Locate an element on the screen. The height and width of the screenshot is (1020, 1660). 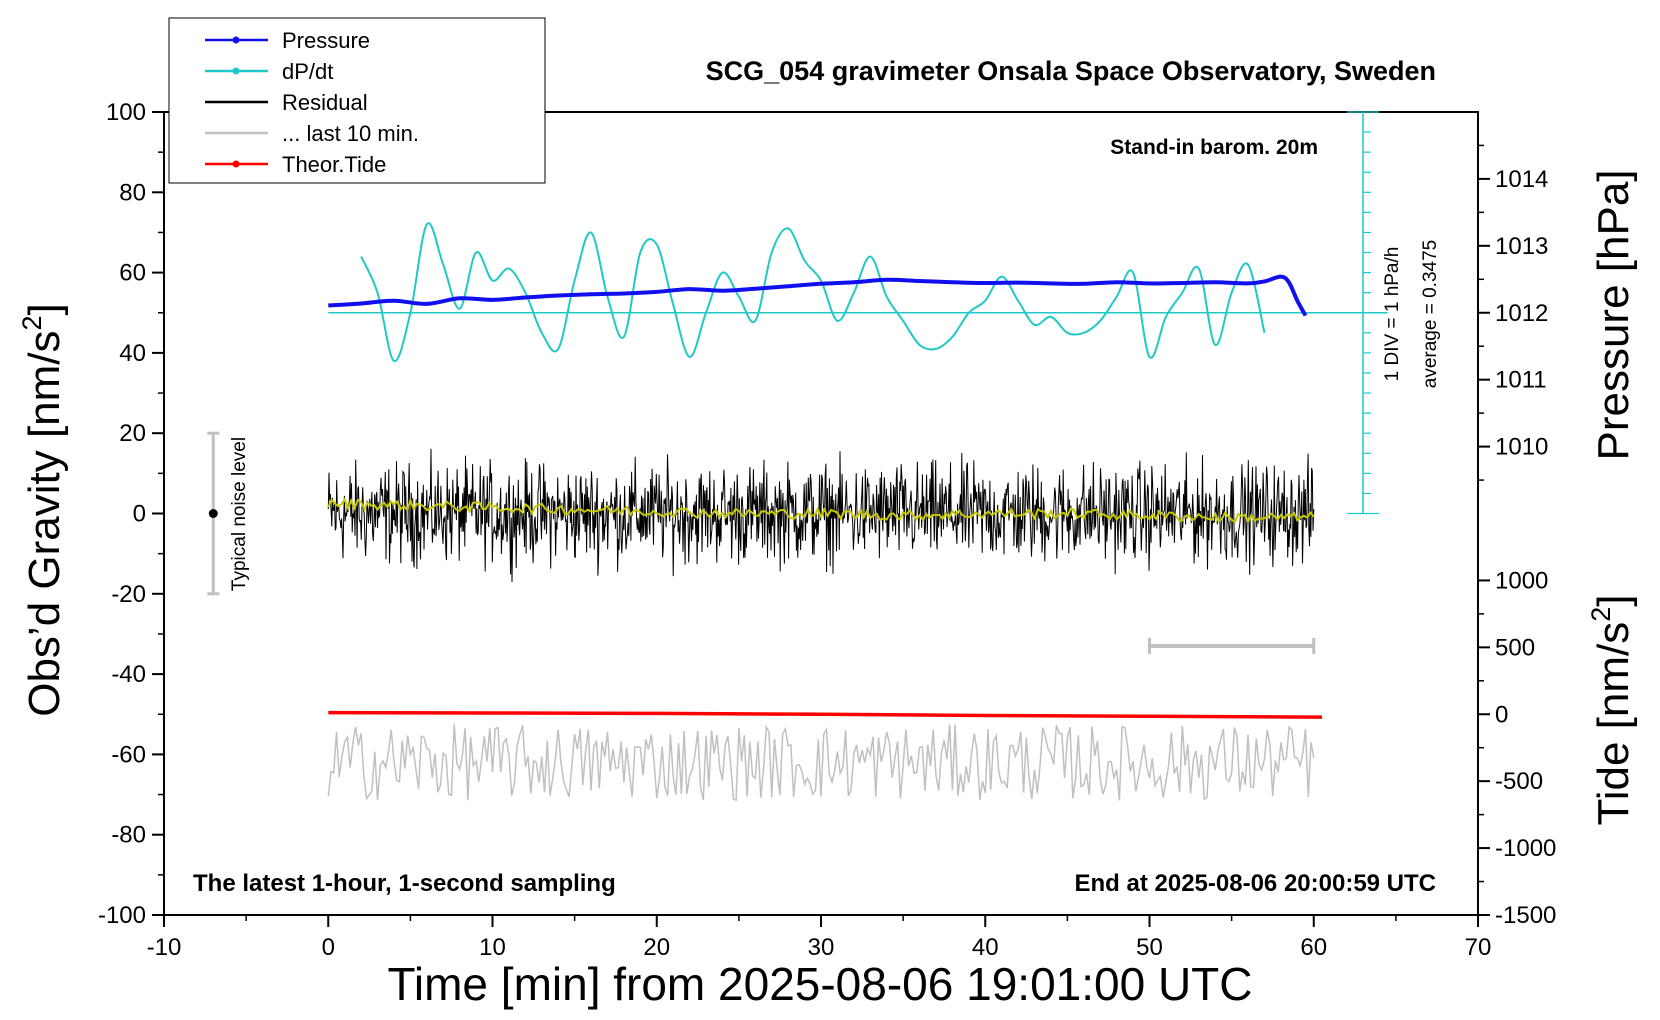
pressure-tick-label: 1012 is located at coordinates (1521, 313).